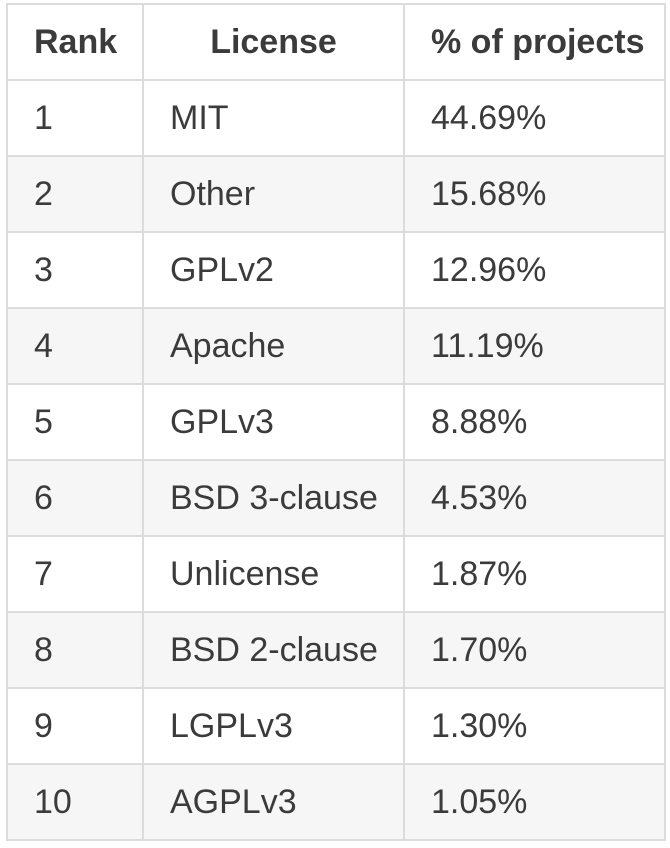 The width and height of the screenshot is (670, 848). I want to click on table-row: 4 Apache 11.19%, so click(336, 346).